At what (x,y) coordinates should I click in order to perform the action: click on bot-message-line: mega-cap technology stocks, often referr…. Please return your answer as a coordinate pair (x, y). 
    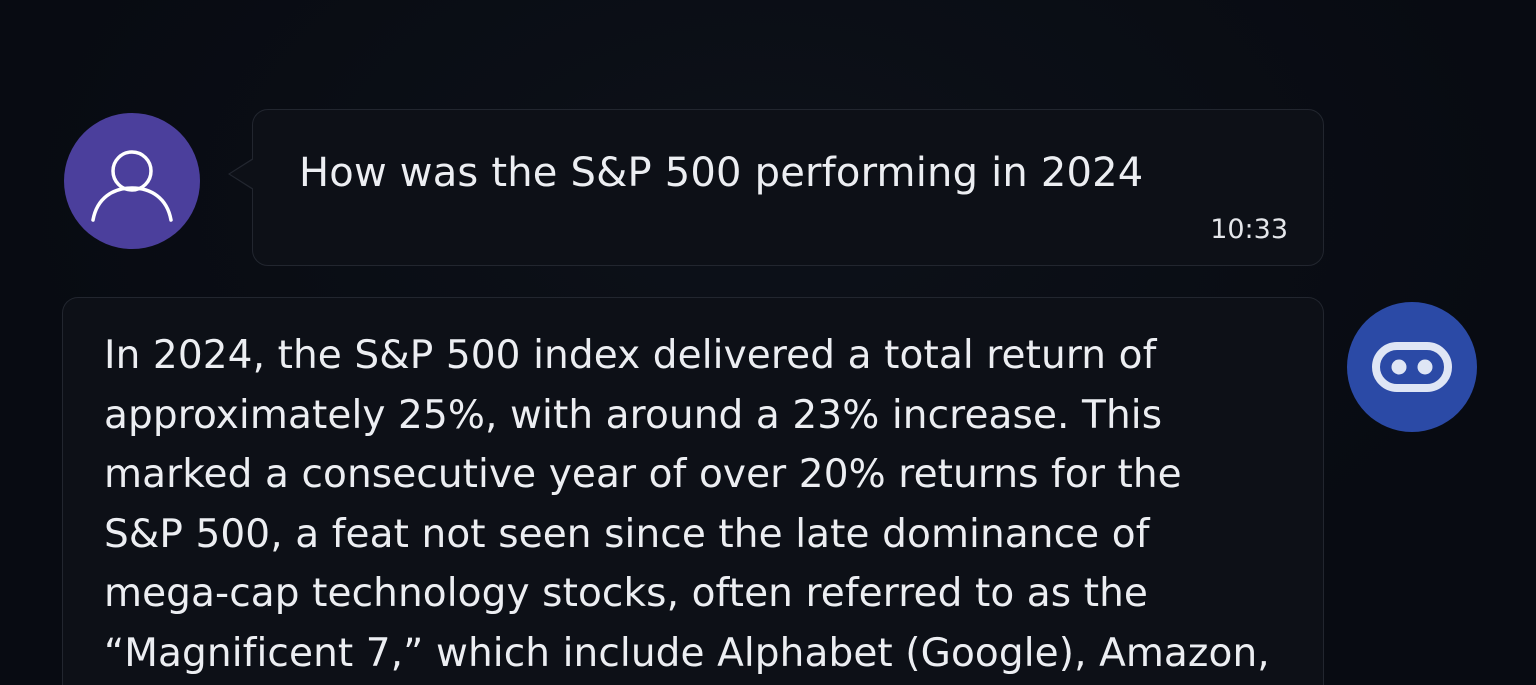
    Looking at the image, I should click on (626, 593).